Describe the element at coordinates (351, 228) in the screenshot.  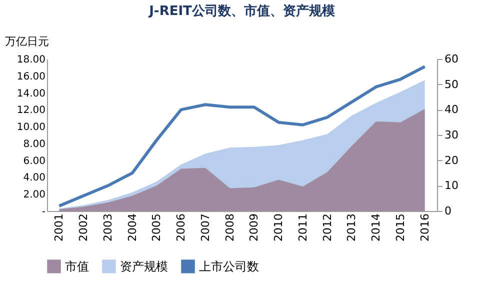
I see `x-tick-label: 2013` at that location.